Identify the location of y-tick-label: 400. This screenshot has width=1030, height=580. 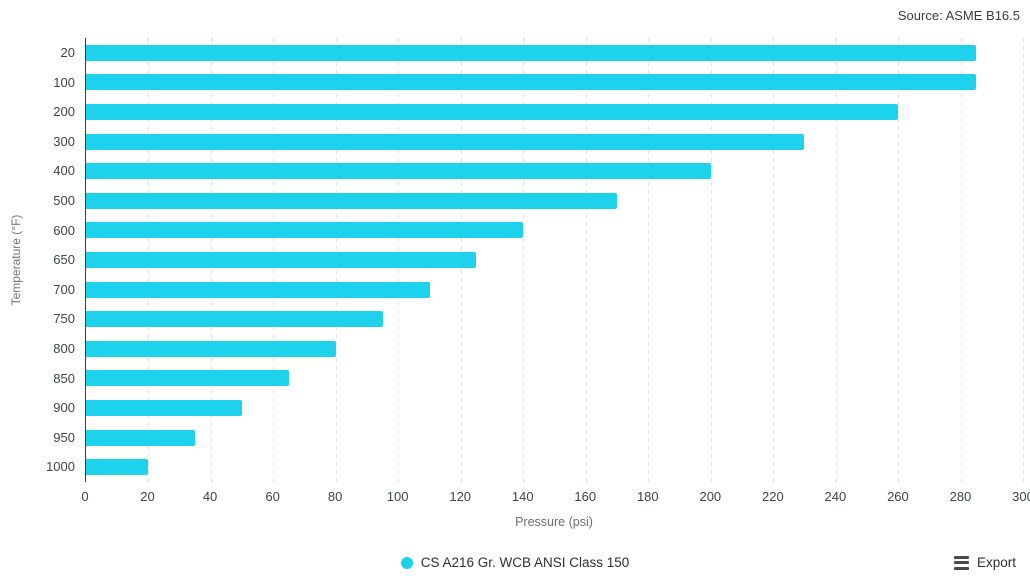
(64, 171).